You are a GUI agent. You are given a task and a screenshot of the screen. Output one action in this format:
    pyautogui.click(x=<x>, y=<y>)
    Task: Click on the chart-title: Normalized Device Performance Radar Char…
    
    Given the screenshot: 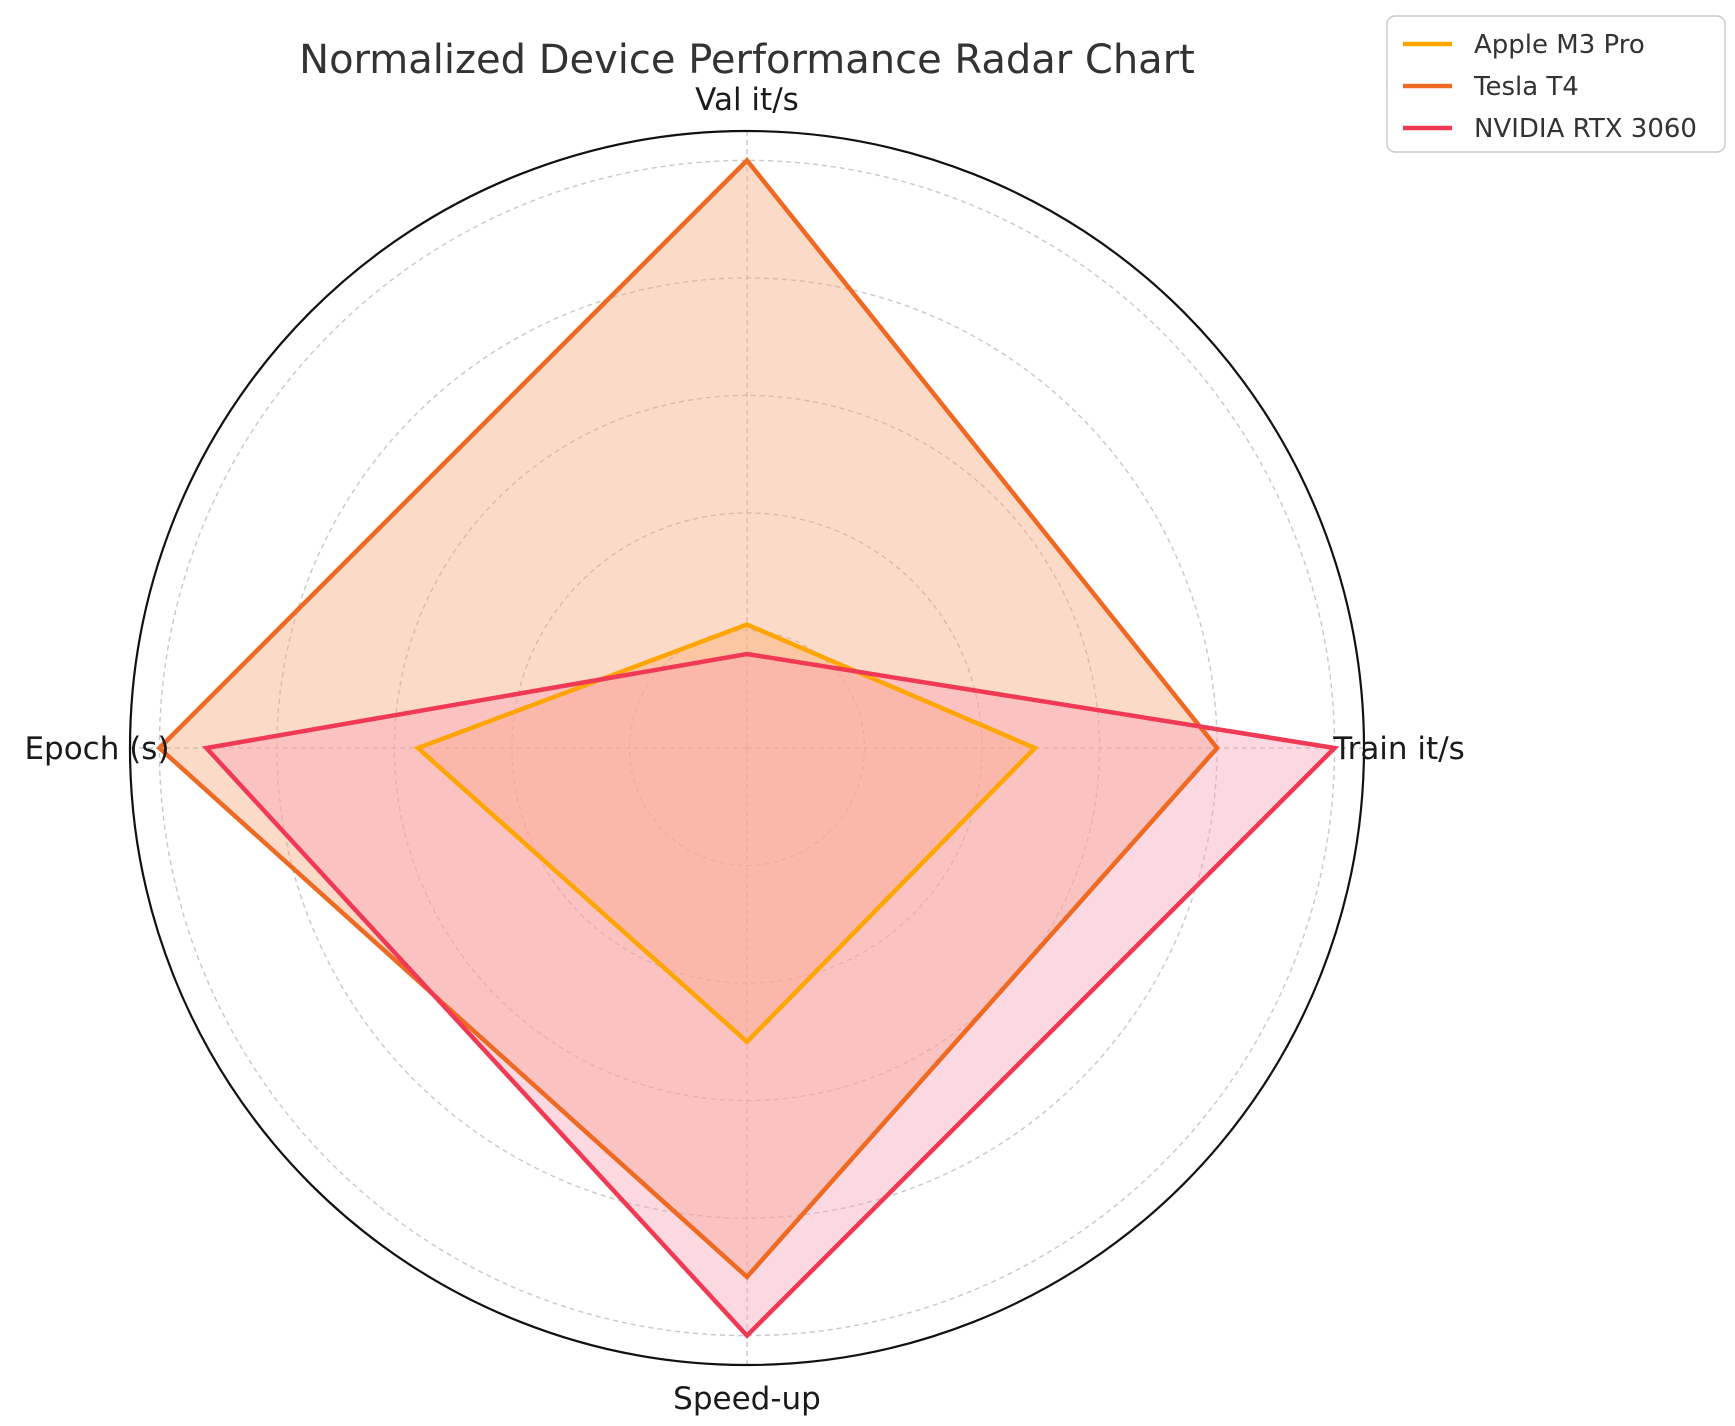 What is the action you would take?
    pyautogui.click(x=747, y=60)
    